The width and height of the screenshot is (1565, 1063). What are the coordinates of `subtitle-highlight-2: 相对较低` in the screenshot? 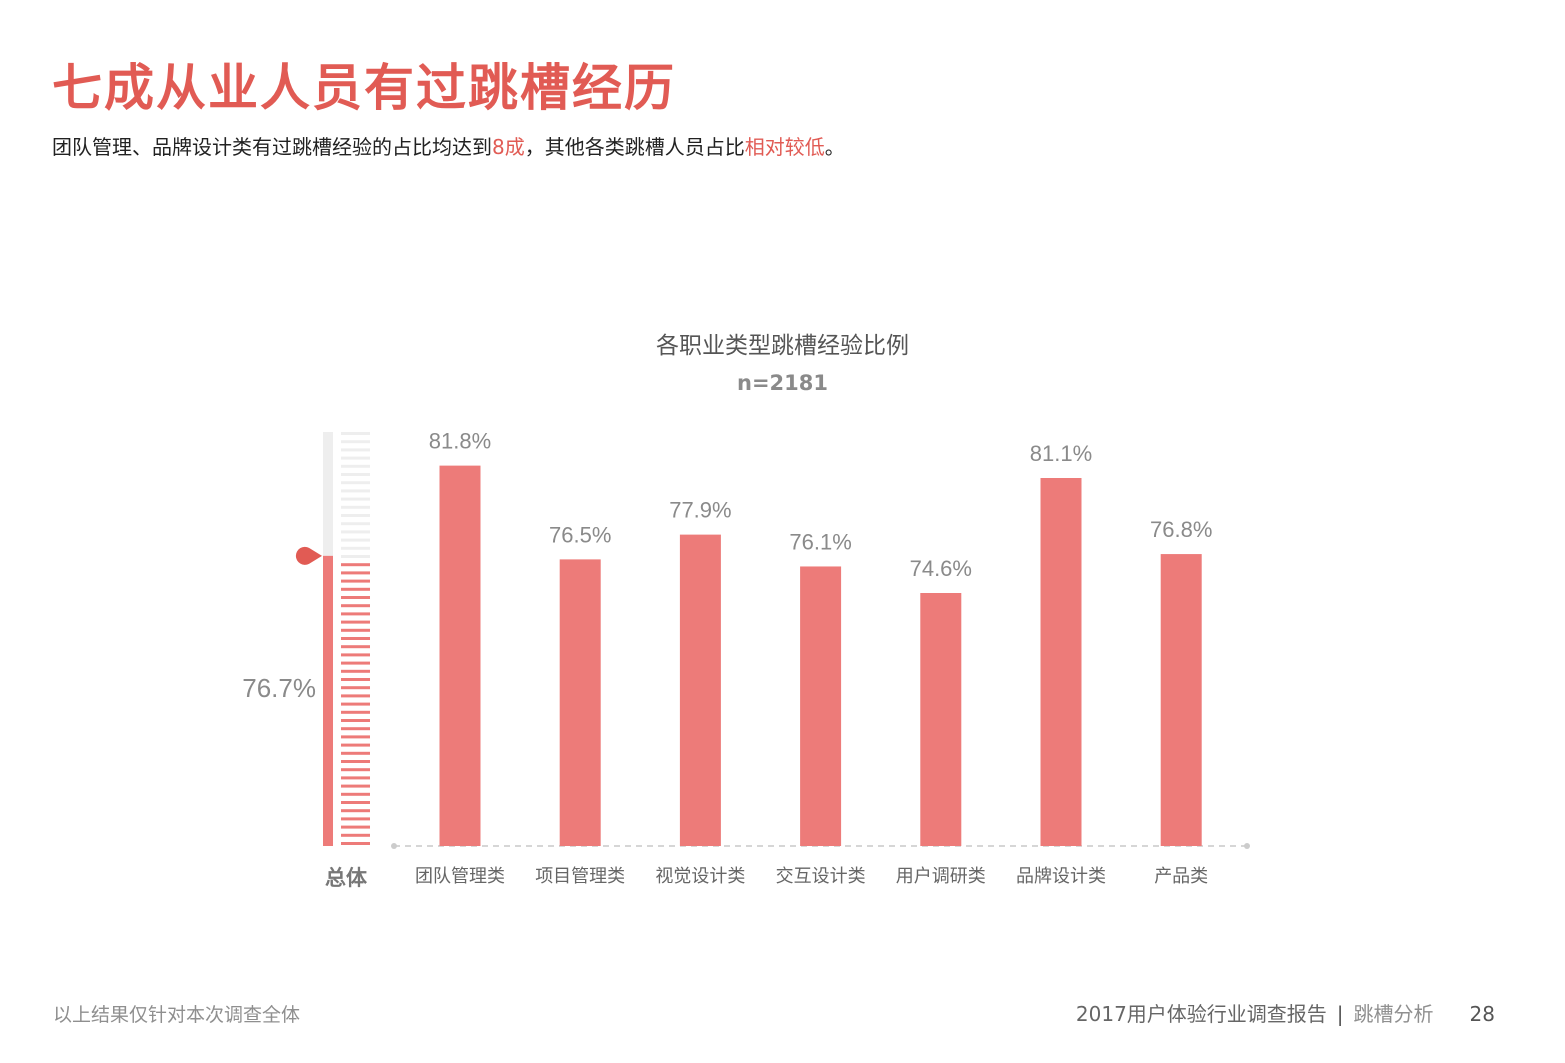 It's located at (784, 147).